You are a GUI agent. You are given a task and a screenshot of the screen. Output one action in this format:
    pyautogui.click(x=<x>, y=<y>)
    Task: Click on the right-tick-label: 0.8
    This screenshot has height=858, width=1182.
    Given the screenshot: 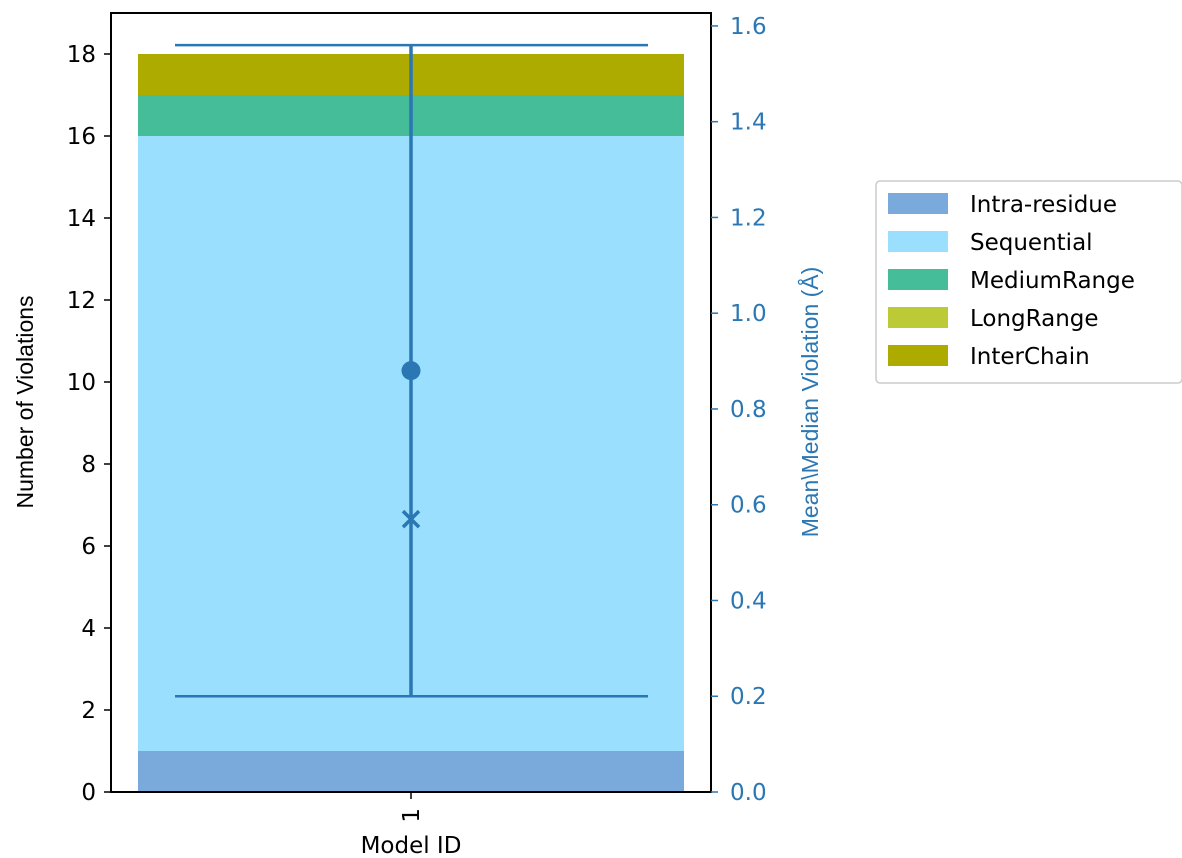 What is the action you would take?
    pyautogui.click(x=748, y=410)
    